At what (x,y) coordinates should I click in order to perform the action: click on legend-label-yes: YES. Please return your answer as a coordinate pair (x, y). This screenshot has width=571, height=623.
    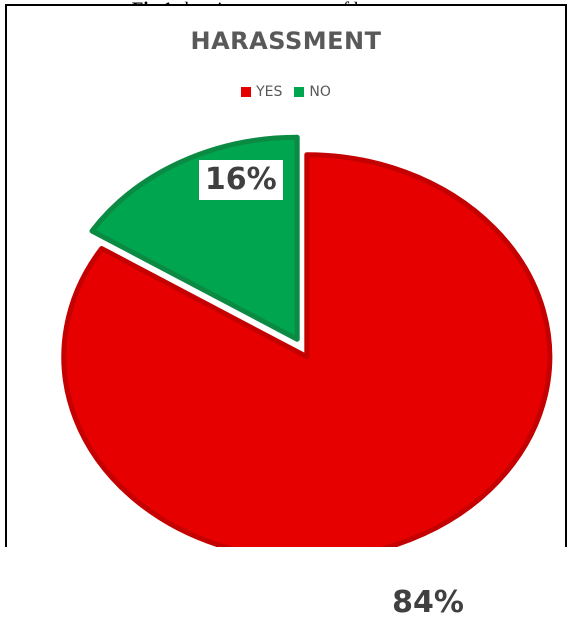
    Looking at the image, I should click on (269, 92).